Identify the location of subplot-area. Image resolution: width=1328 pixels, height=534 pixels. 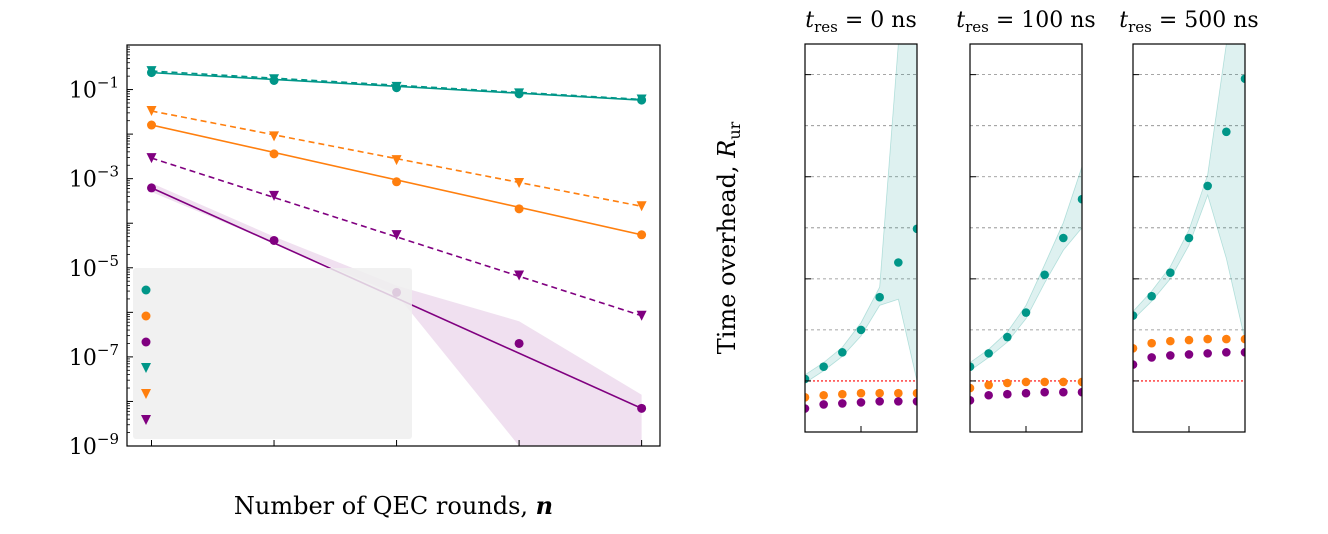
(1026, 239).